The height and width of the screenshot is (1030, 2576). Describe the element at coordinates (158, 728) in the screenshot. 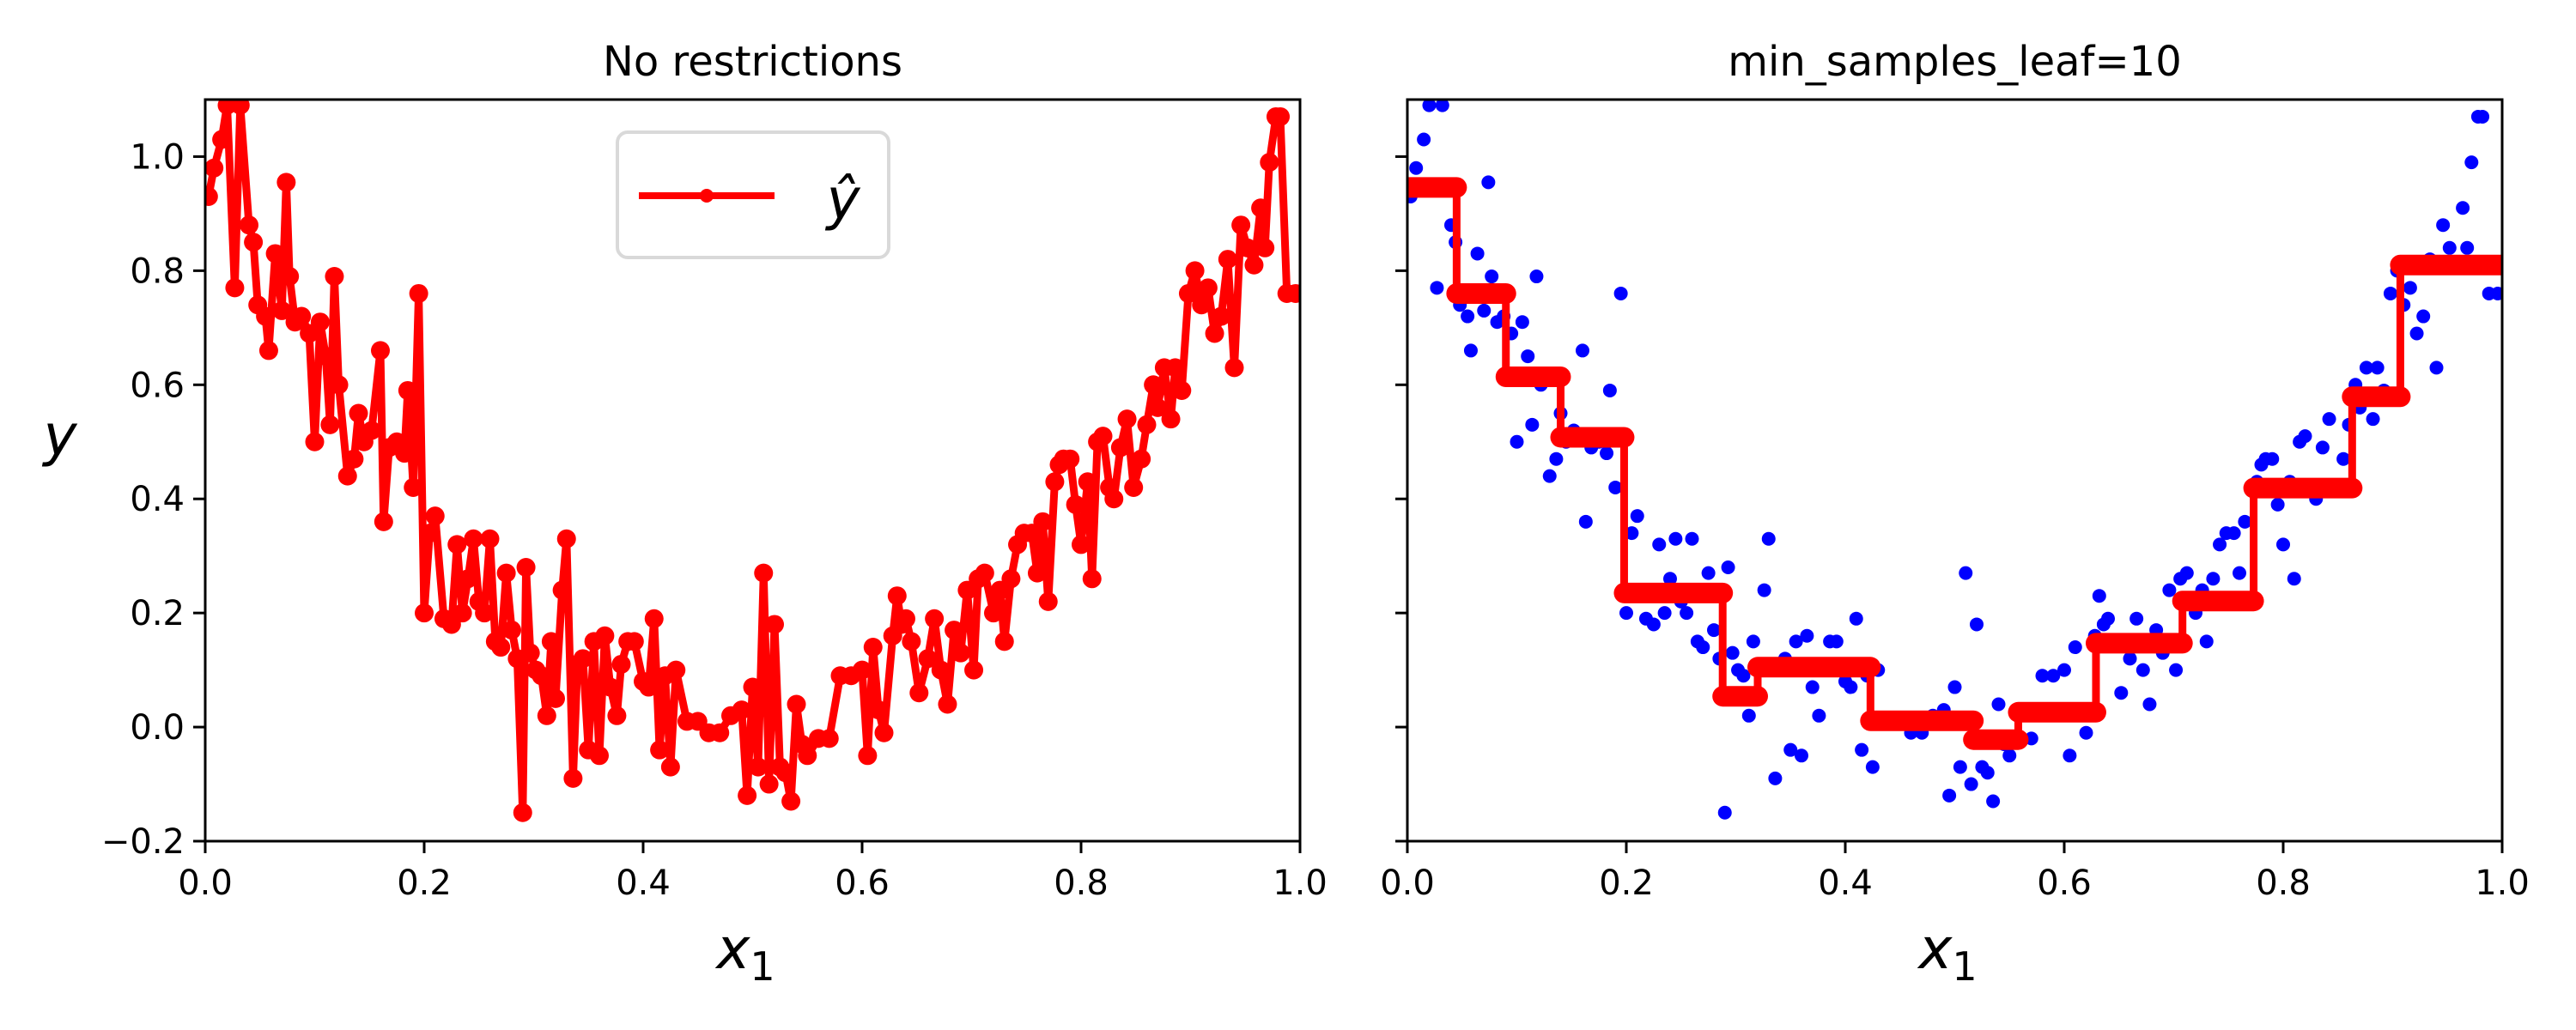

I see `y-tick-label: 0.0` at that location.